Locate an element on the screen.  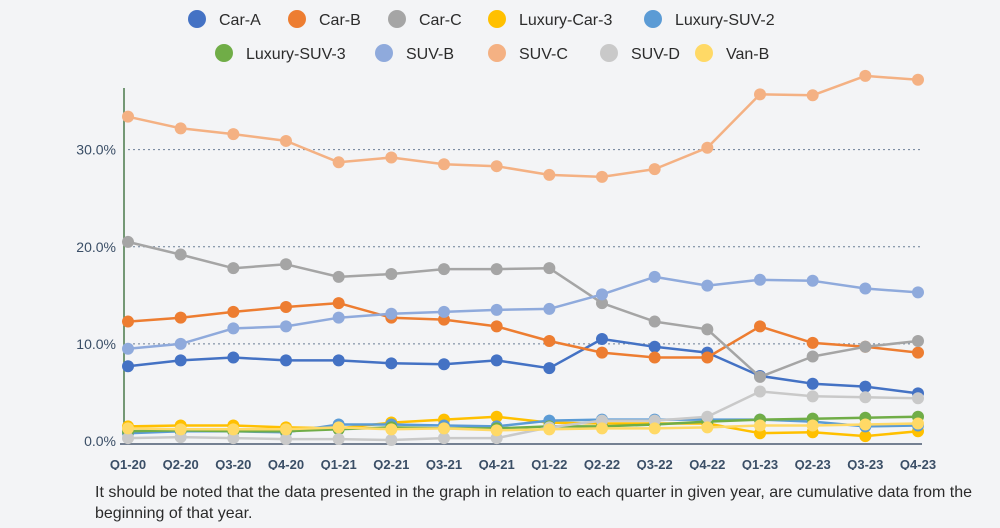
x-tick-label-q1-21: Q1-21 is located at coordinates (339, 463).